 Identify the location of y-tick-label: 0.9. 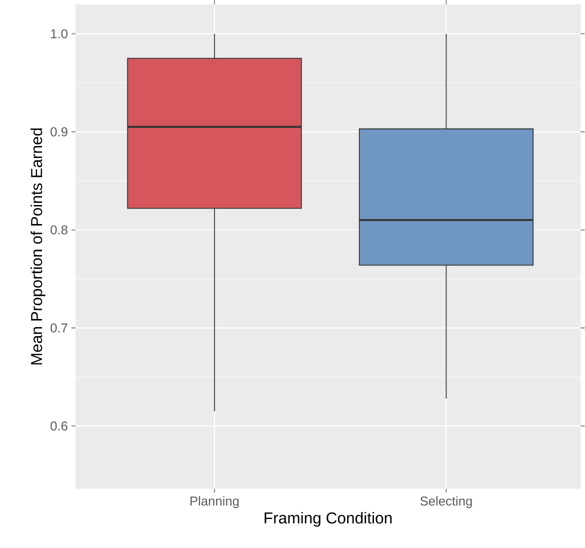
(59, 131).